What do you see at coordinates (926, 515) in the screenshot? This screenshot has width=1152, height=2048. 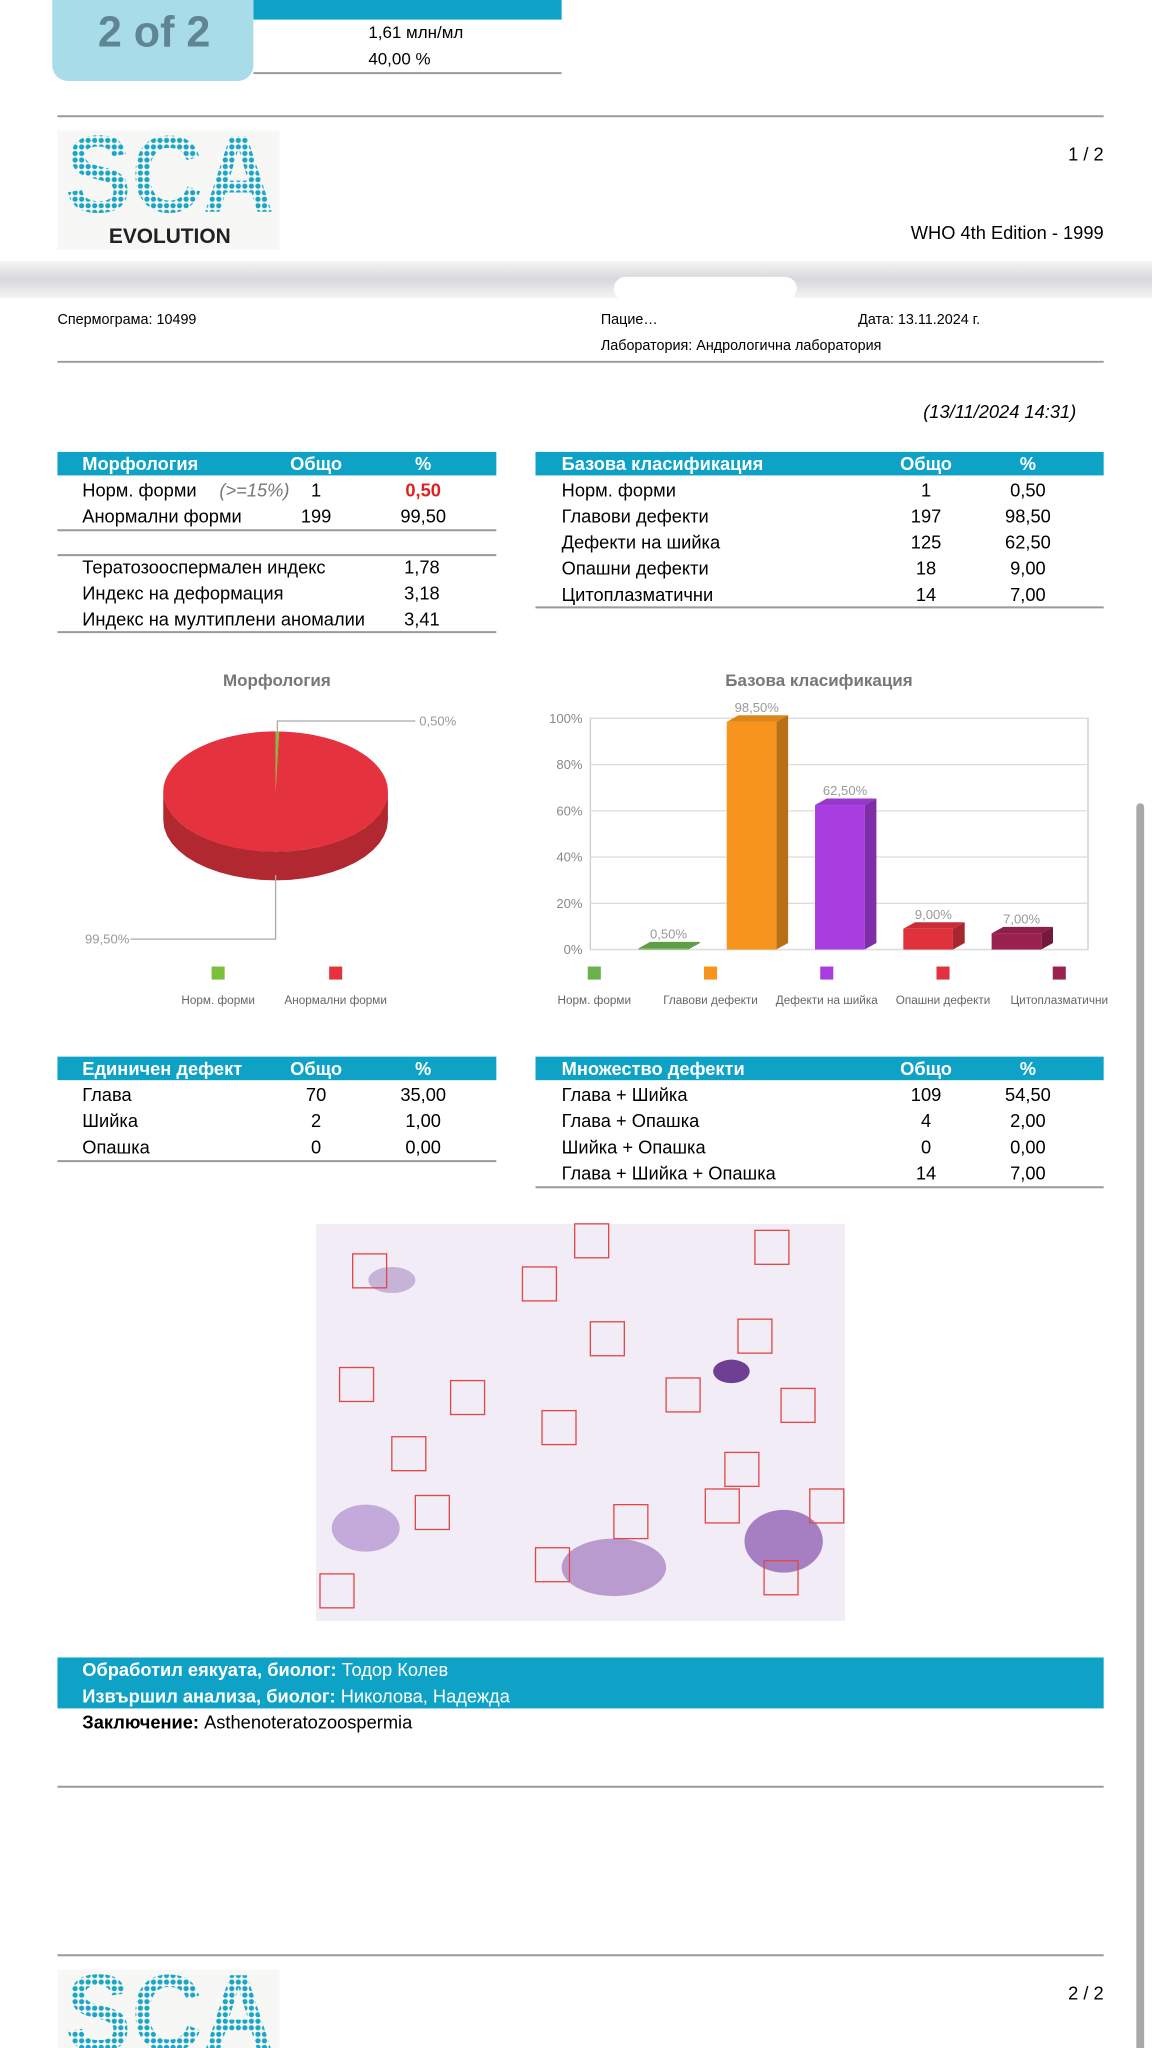 I see `row-total: 197` at bounding box center [926, 515].